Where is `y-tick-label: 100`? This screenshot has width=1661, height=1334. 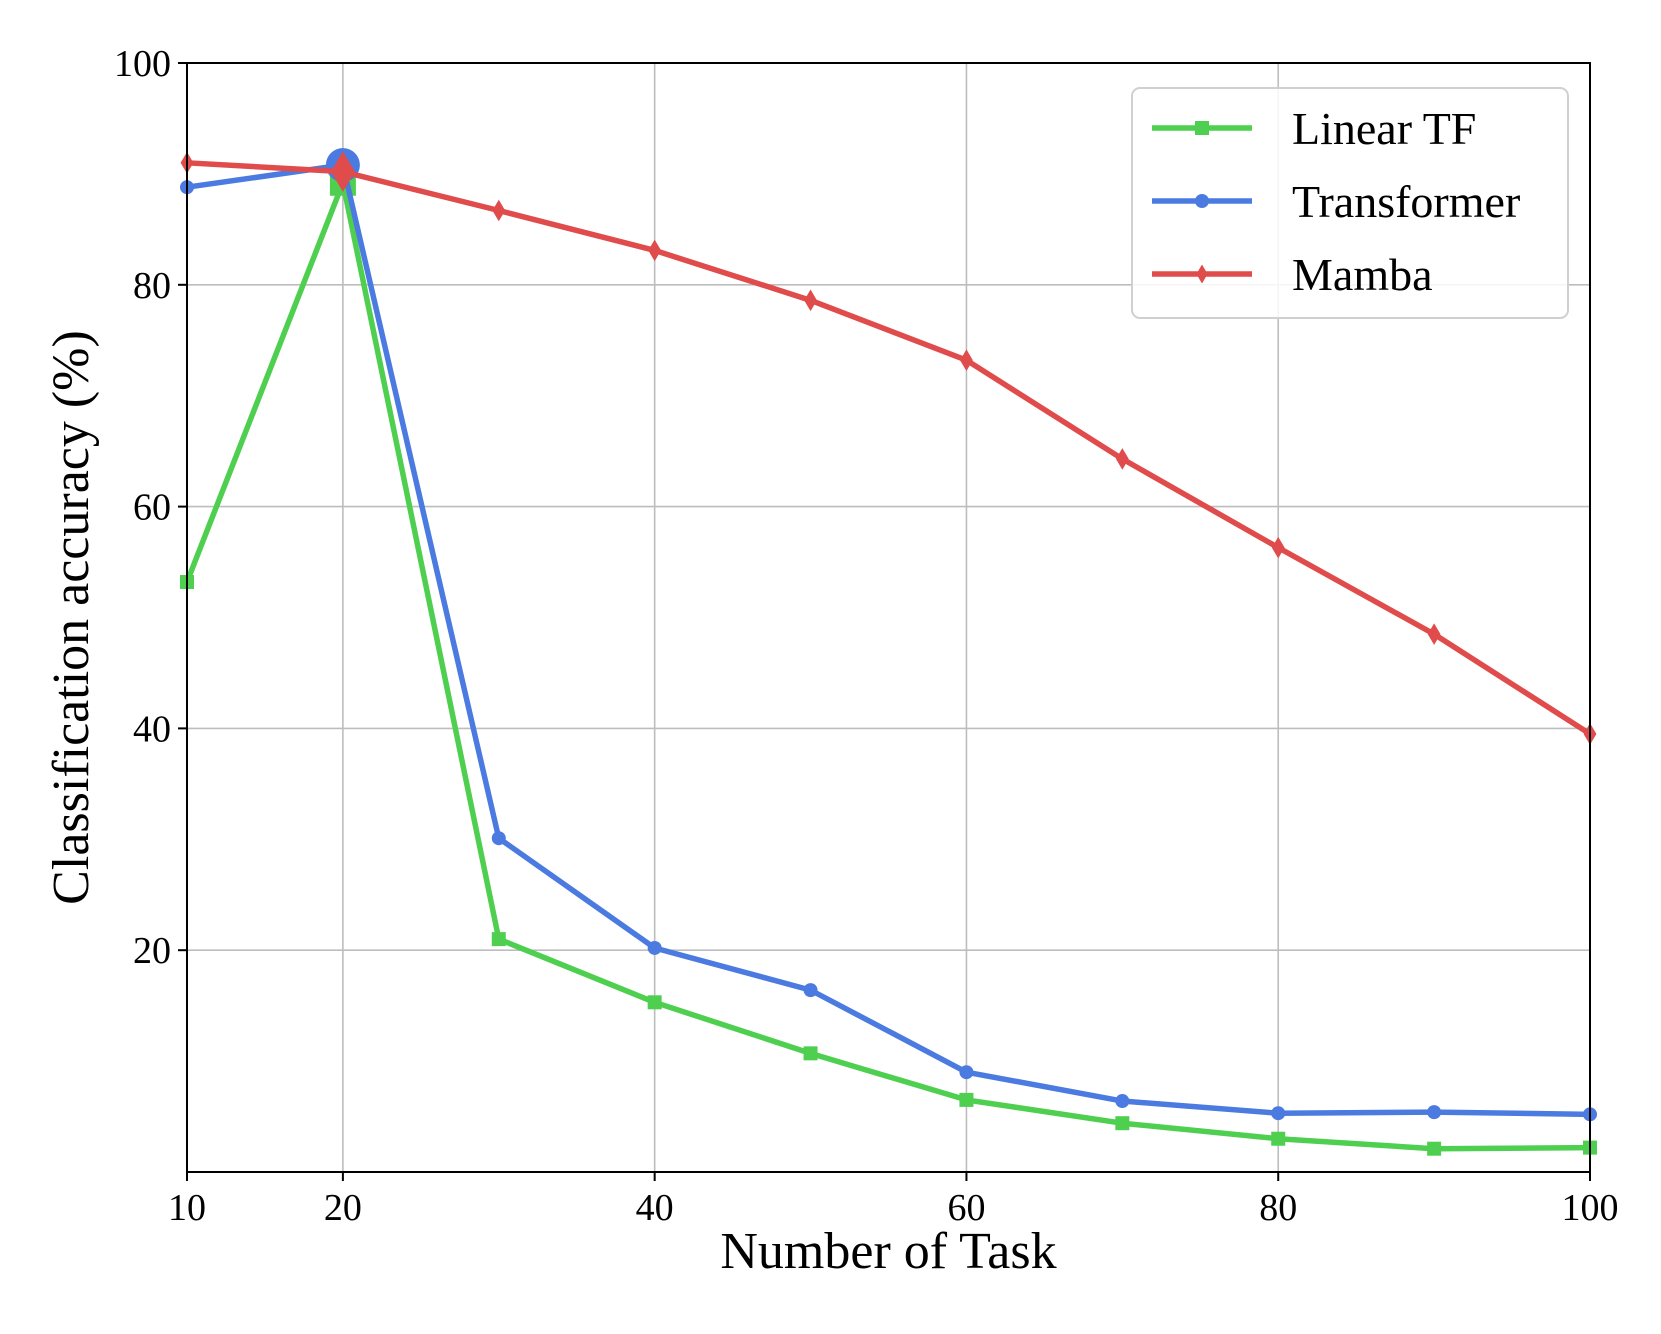 y-tick-label: 100 is located at coordinates (142, 64).